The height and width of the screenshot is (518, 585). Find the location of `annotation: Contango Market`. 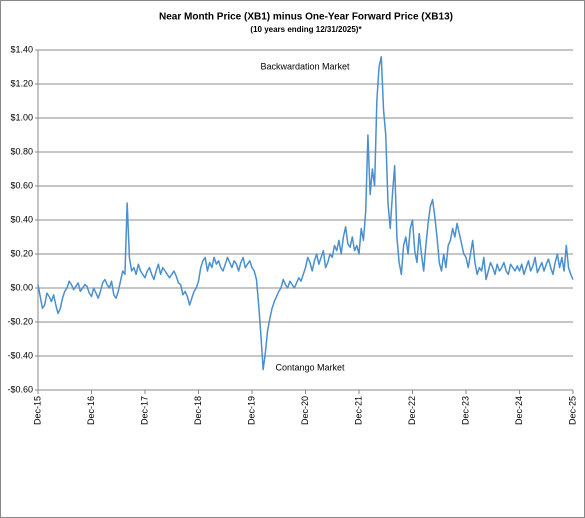

annotation: Contango Market is located at coordinates (310, 367).